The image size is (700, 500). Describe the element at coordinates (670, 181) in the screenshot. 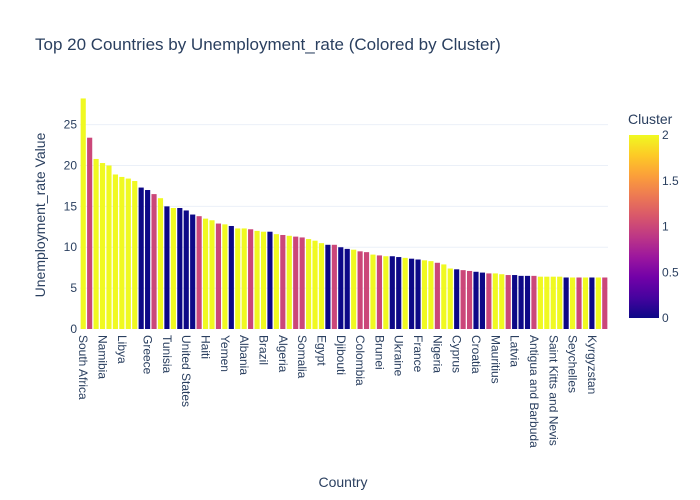

I see `colorbar-tick-label: 1.5` at that location.